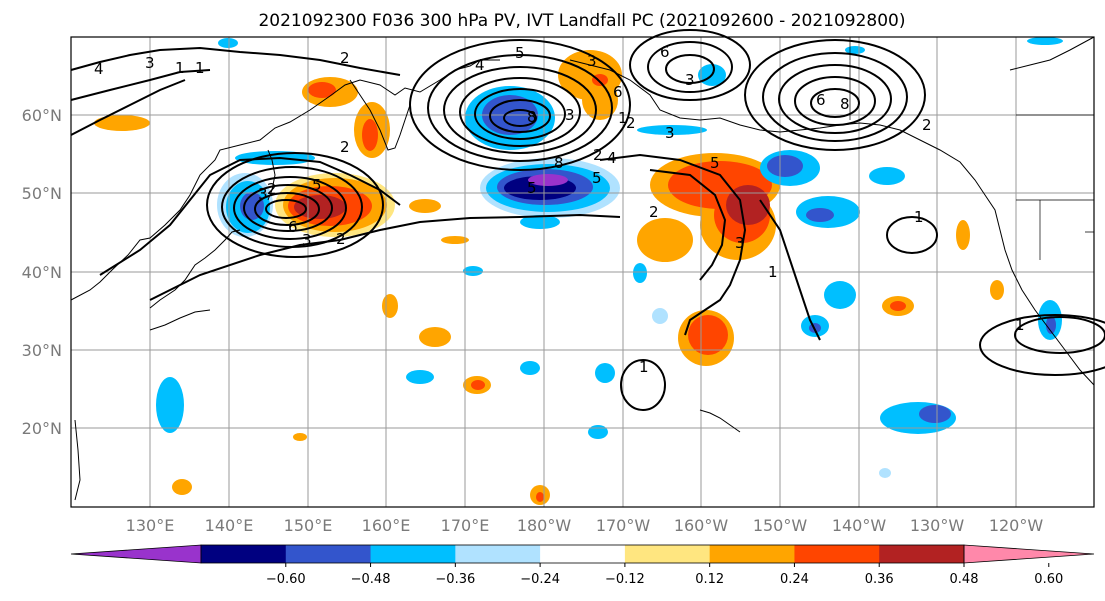 This screenshot has height=601, width=1105. I want to click on lat-label: 60°N, so click(42, 115).